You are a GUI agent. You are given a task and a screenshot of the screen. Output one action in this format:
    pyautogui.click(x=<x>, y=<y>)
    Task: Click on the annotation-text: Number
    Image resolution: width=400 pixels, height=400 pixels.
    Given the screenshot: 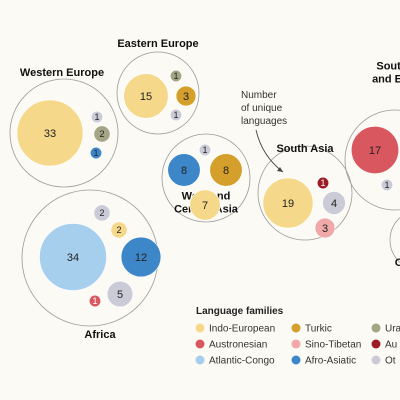 What is the action you would take?
    pyautogui.click(x=259, y=95)
    